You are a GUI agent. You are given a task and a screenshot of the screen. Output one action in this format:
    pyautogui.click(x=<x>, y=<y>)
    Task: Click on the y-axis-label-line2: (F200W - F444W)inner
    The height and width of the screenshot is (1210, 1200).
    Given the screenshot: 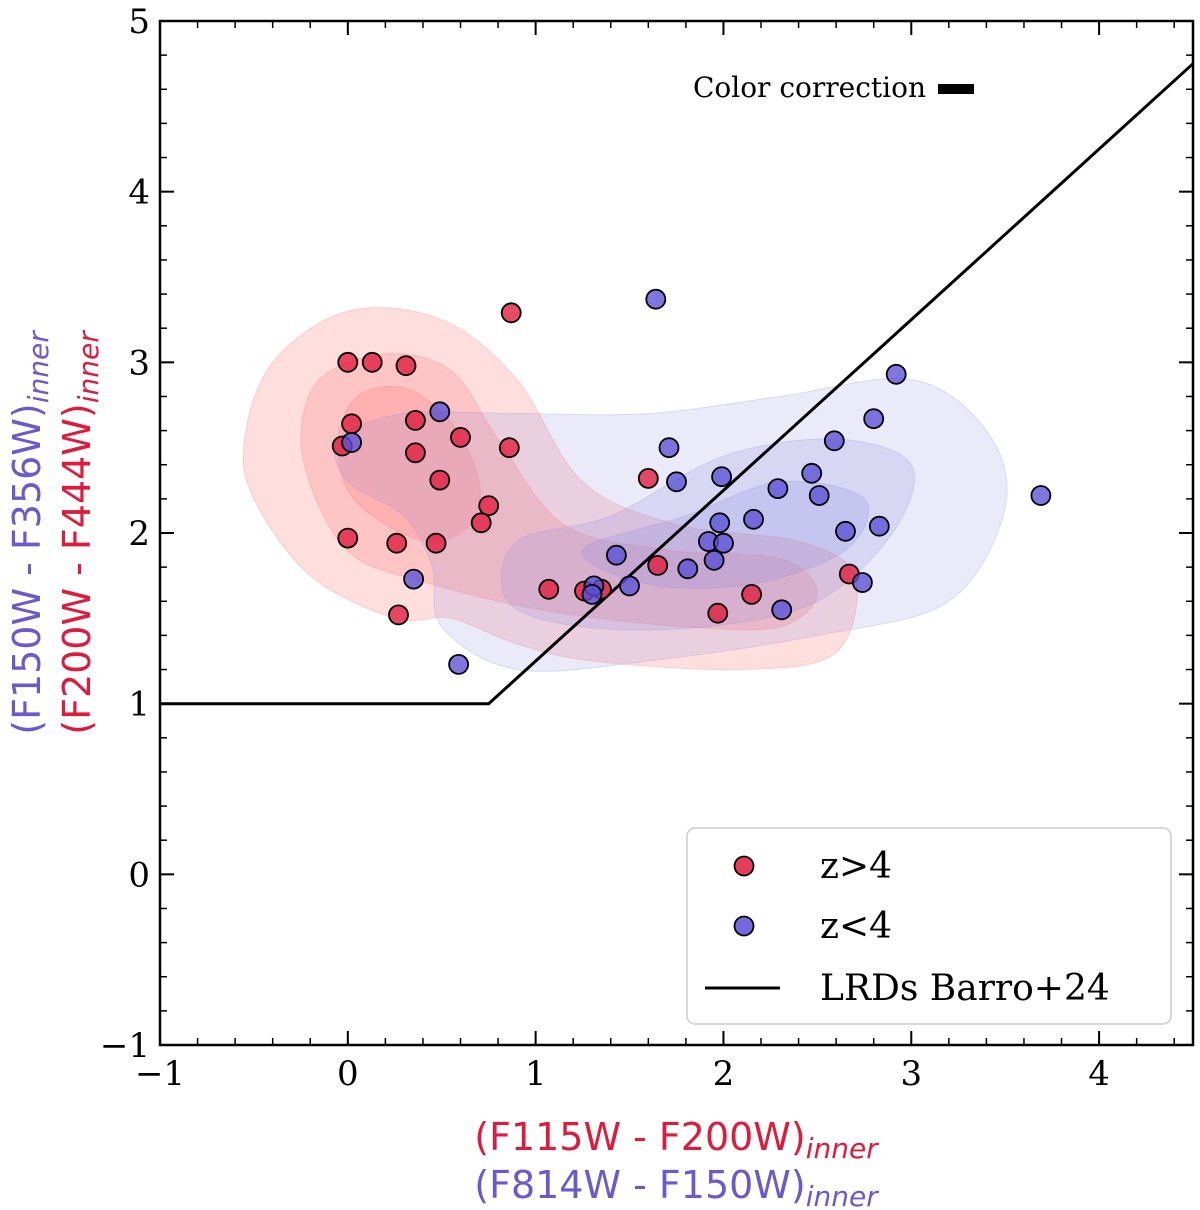 What is the action you would take?
    pyautogui.click(x=80, y=532)
    